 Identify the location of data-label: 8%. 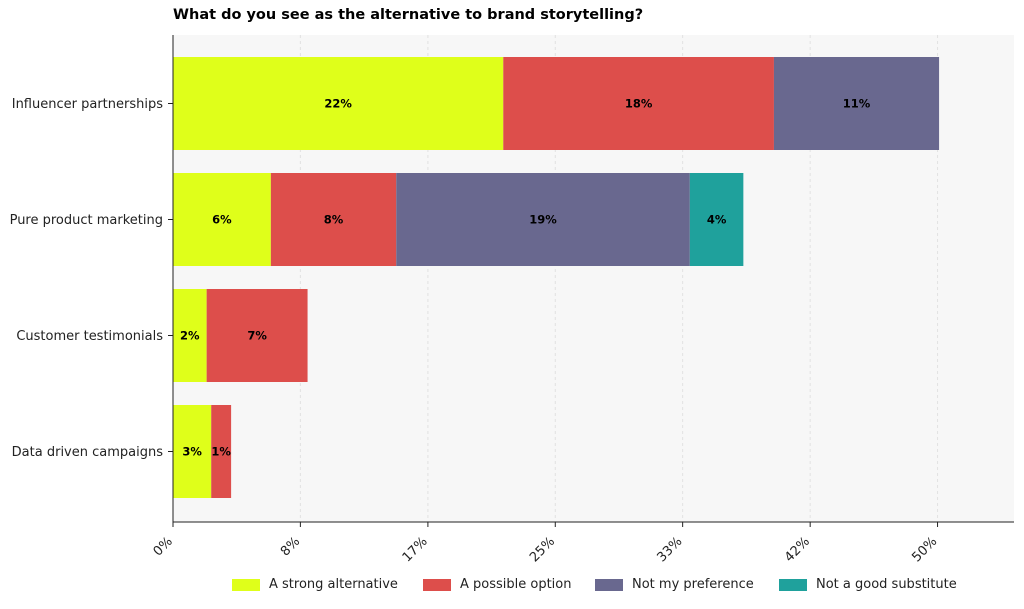
(334, 220).